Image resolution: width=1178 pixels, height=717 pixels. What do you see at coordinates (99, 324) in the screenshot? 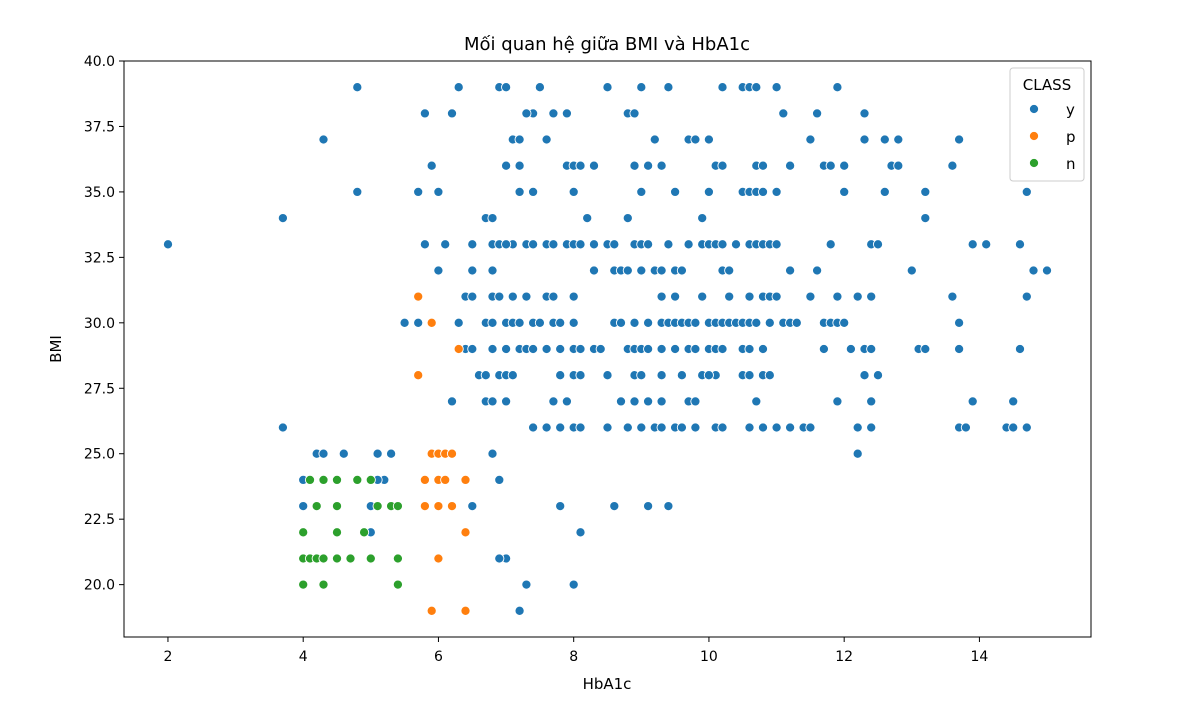
I see `y-tick-label: 30.0` at bounding box center [99, 324].